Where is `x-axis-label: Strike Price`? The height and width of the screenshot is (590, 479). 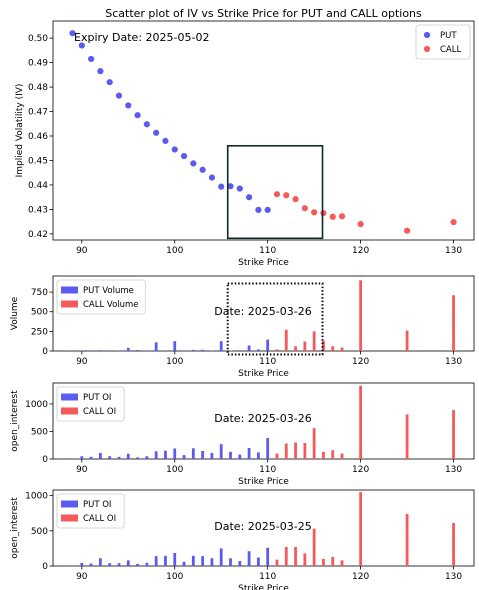 x-axis-label: Strike Price is located at coordinates (263, 587).